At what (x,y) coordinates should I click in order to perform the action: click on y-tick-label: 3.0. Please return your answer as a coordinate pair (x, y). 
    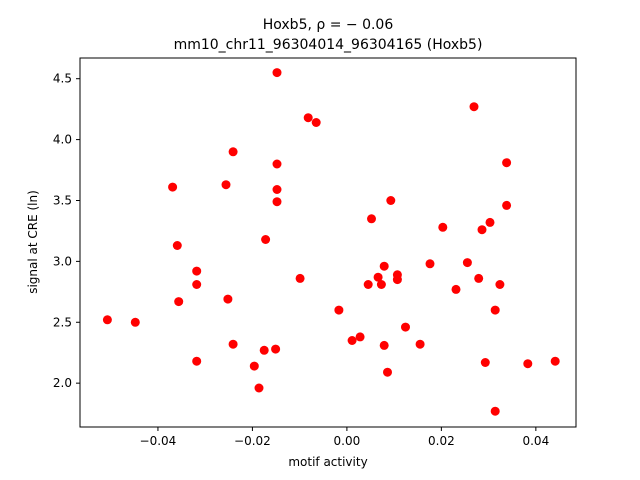
    Looking at the image, I should click on (62, 261).